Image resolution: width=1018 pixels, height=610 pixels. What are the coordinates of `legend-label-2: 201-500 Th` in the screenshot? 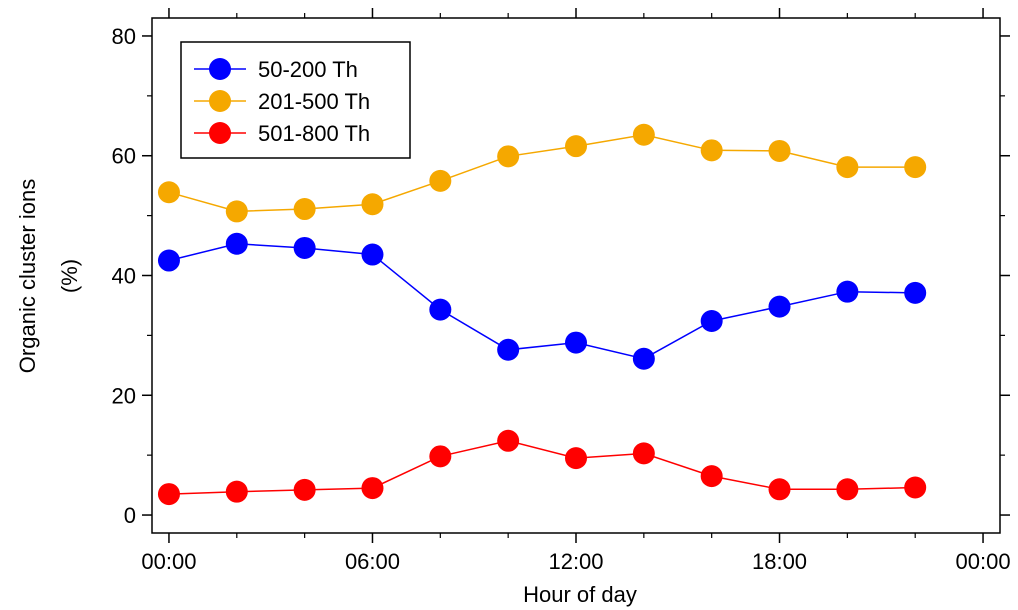 It's located at (314, 101).